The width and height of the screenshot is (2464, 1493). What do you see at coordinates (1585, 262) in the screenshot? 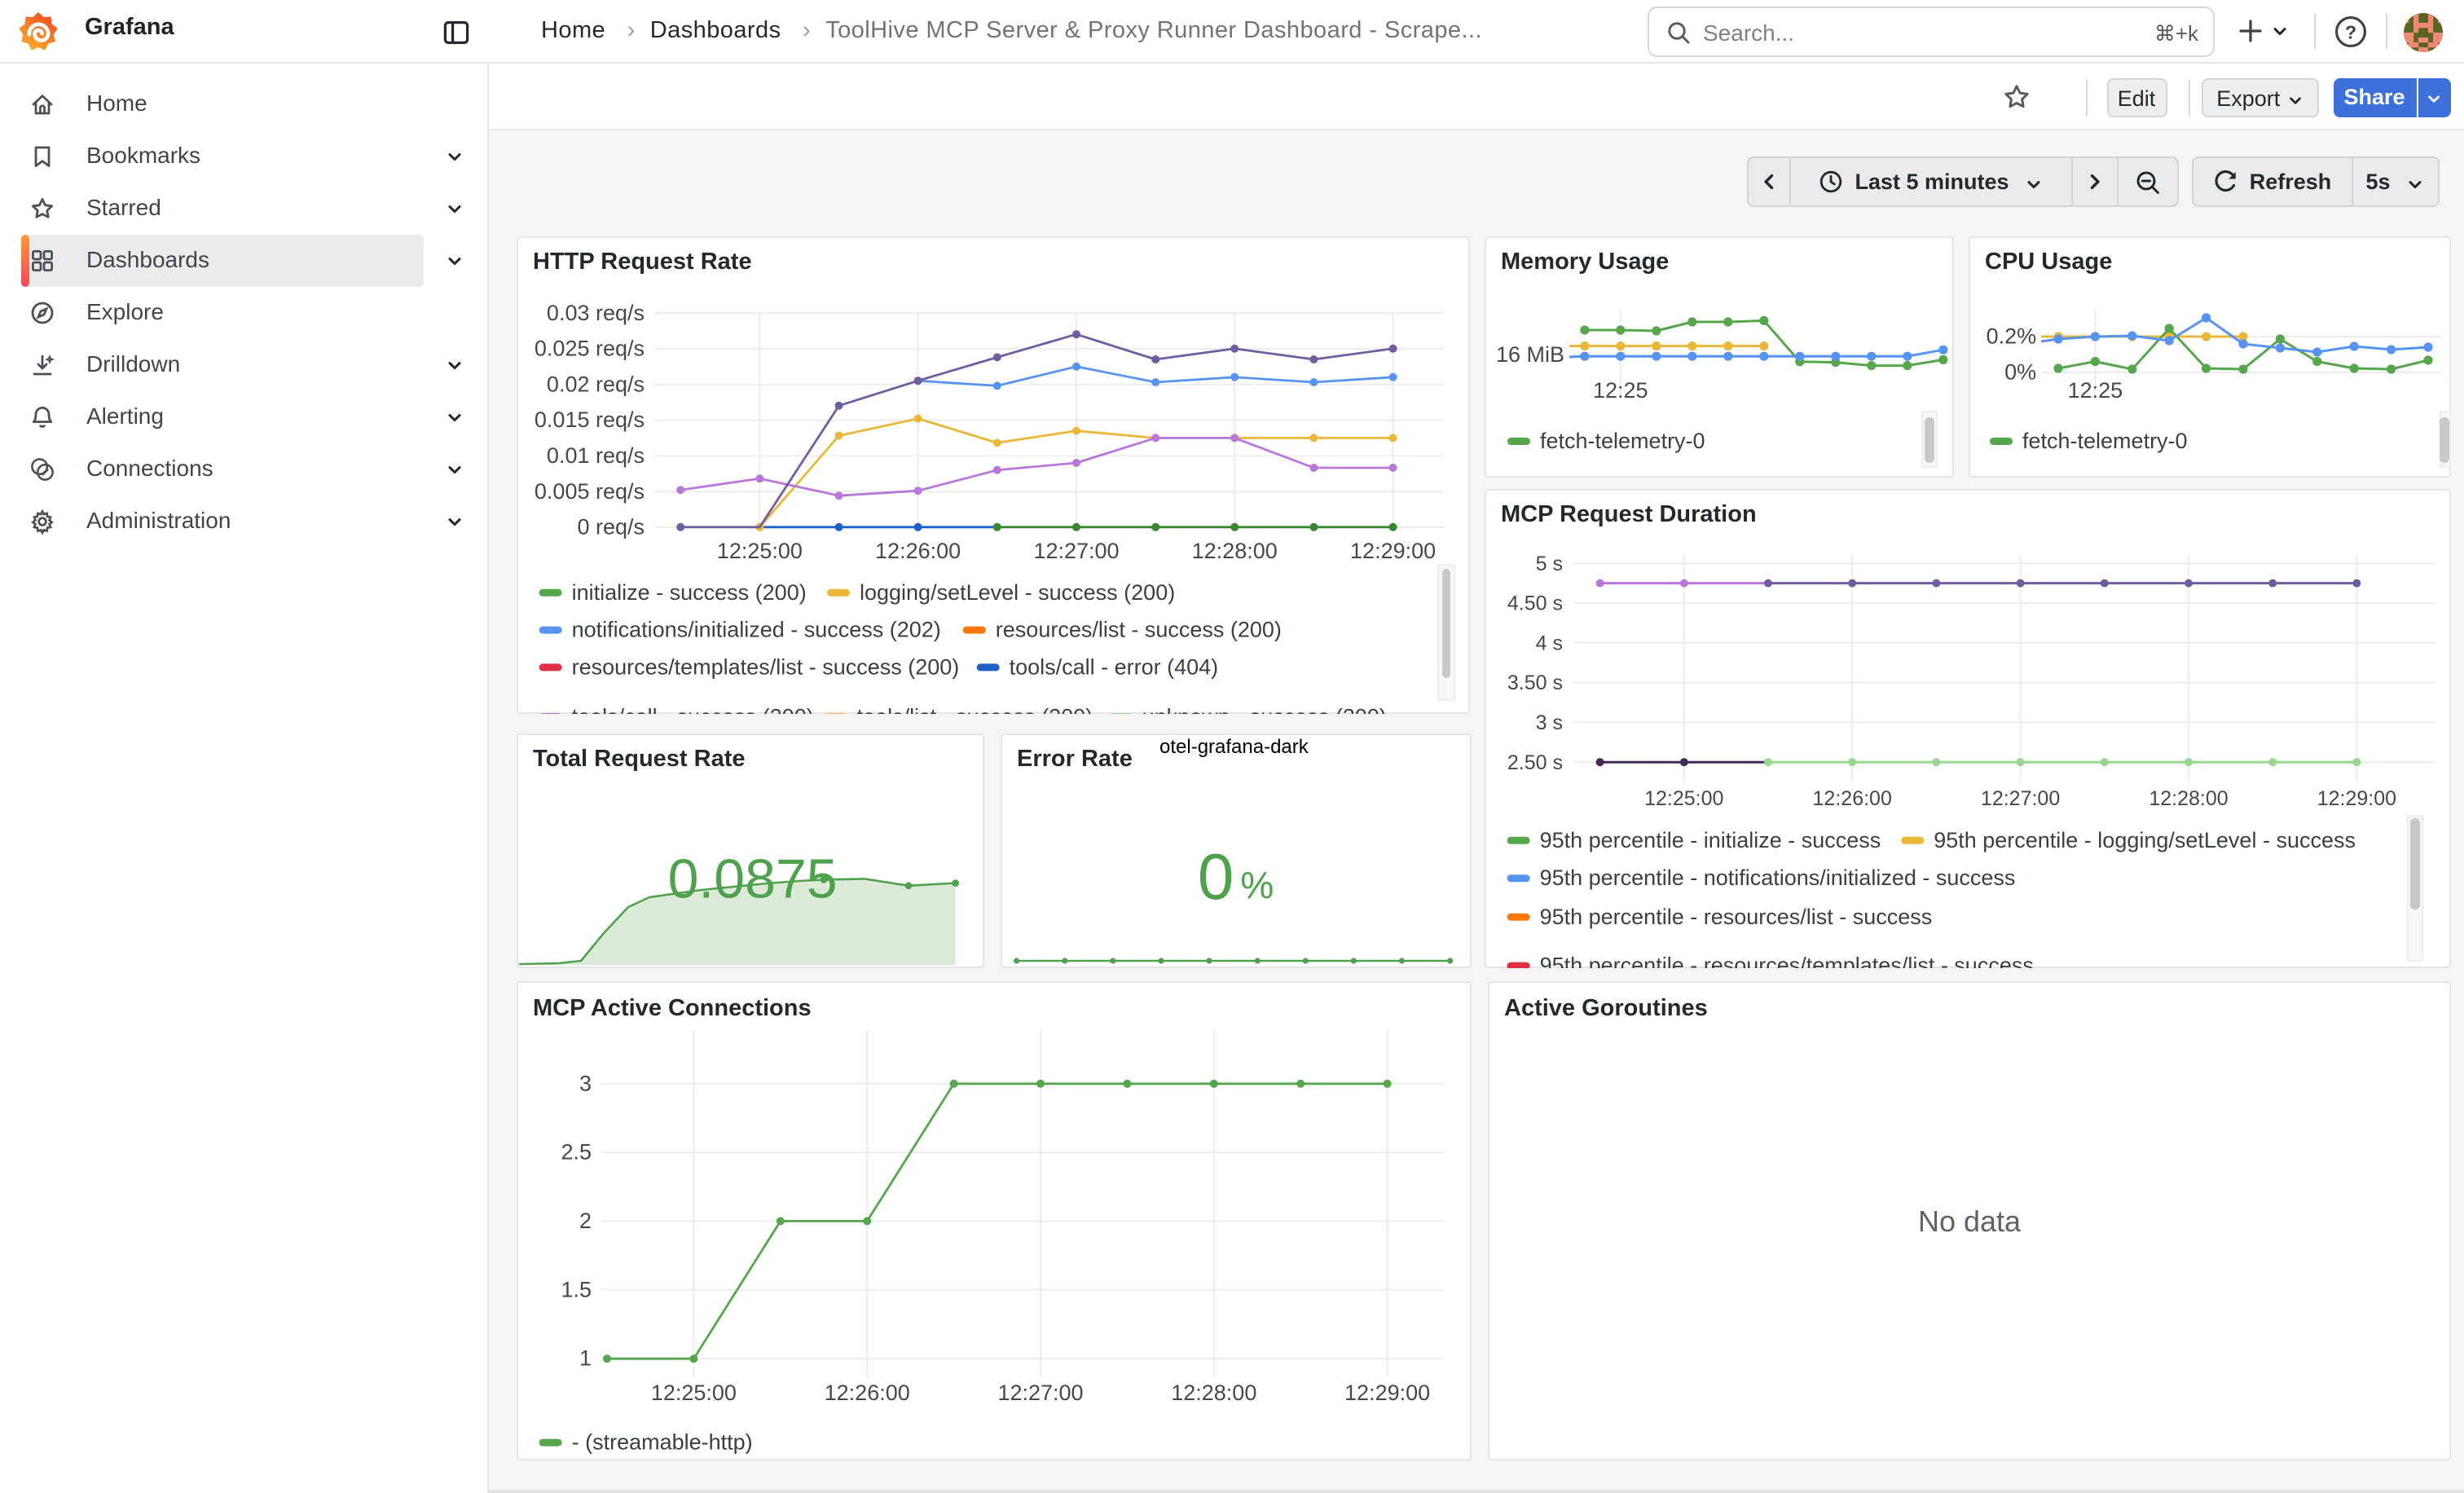
I see `svg-text: Memory Usage` at bounding box center [1585, 262].